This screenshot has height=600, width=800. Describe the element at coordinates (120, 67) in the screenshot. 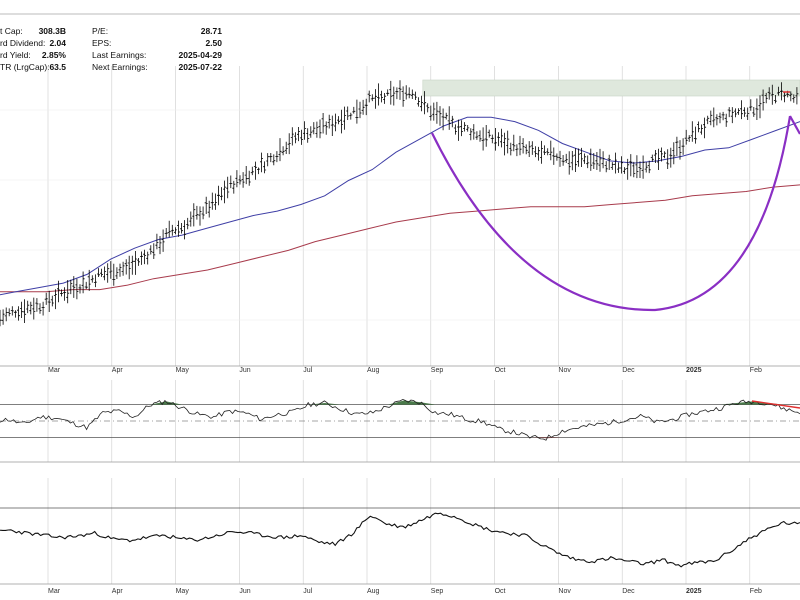

I see `stat-label: Next Earnings:` at that location.